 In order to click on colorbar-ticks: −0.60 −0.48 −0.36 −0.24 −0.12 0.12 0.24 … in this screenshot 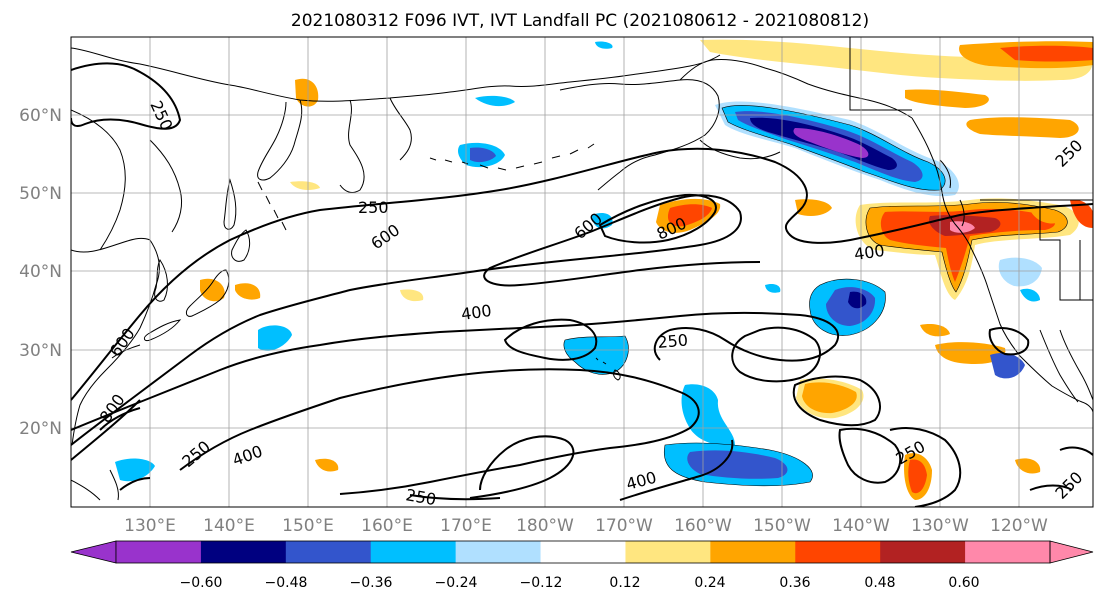, I will do `click(580, 583)`.